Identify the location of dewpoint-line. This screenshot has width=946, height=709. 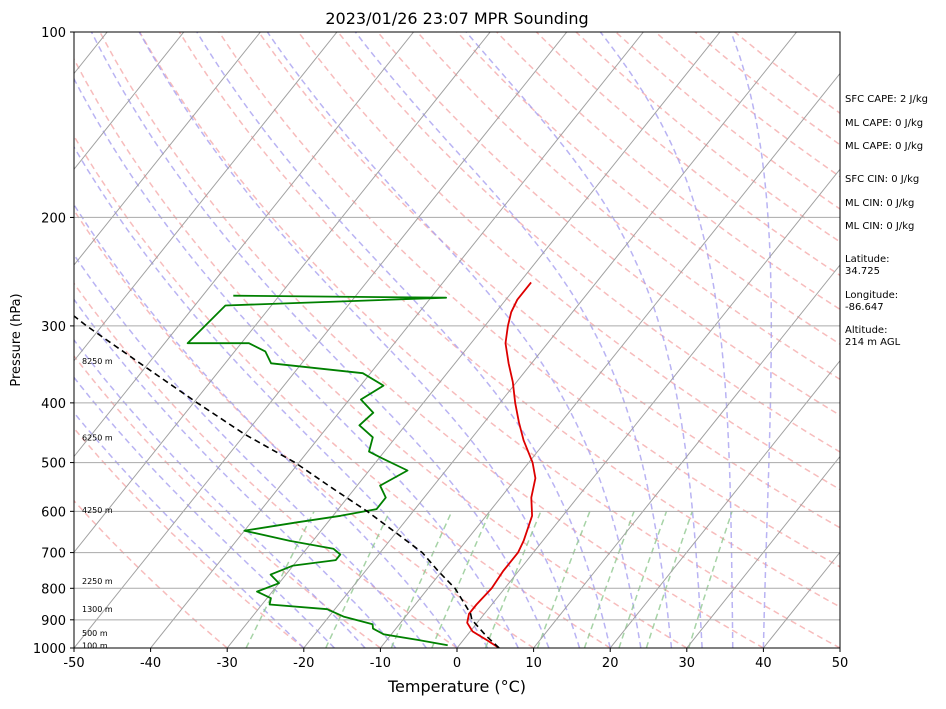
(317, 470).